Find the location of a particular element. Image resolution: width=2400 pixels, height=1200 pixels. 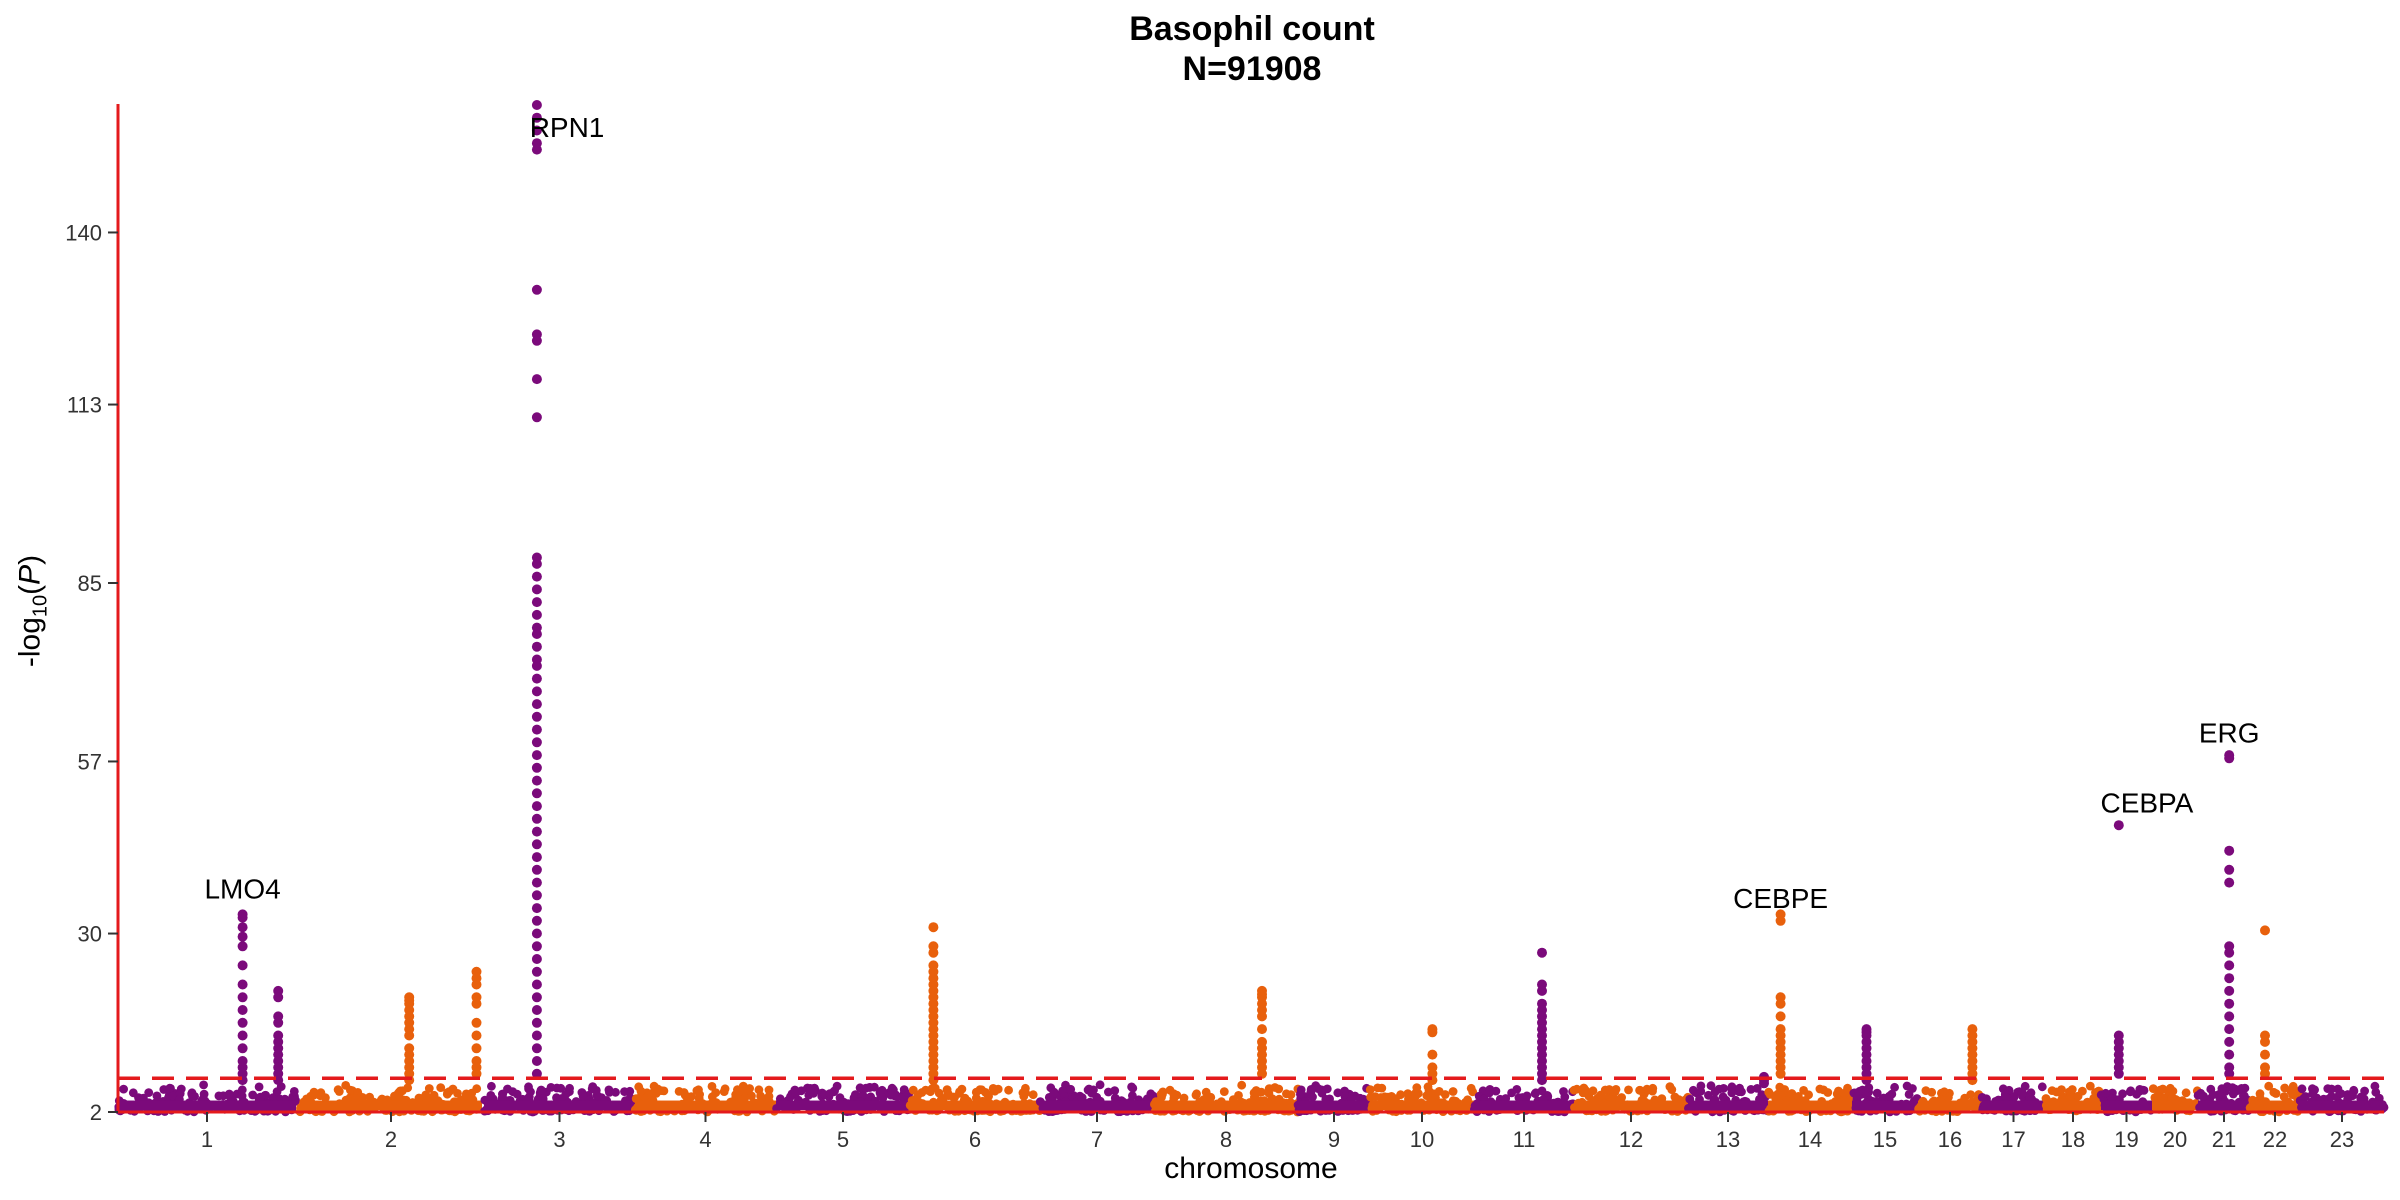

x-tick-label: 4 is located at coordinates (705, 1139).